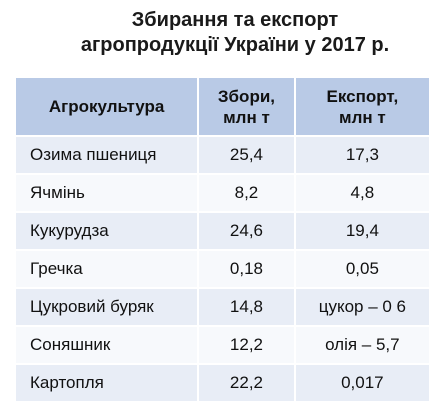 The width and height of the screenshot is (441, 409). I want to click on header-line: Експорт,, so click(362, 96).